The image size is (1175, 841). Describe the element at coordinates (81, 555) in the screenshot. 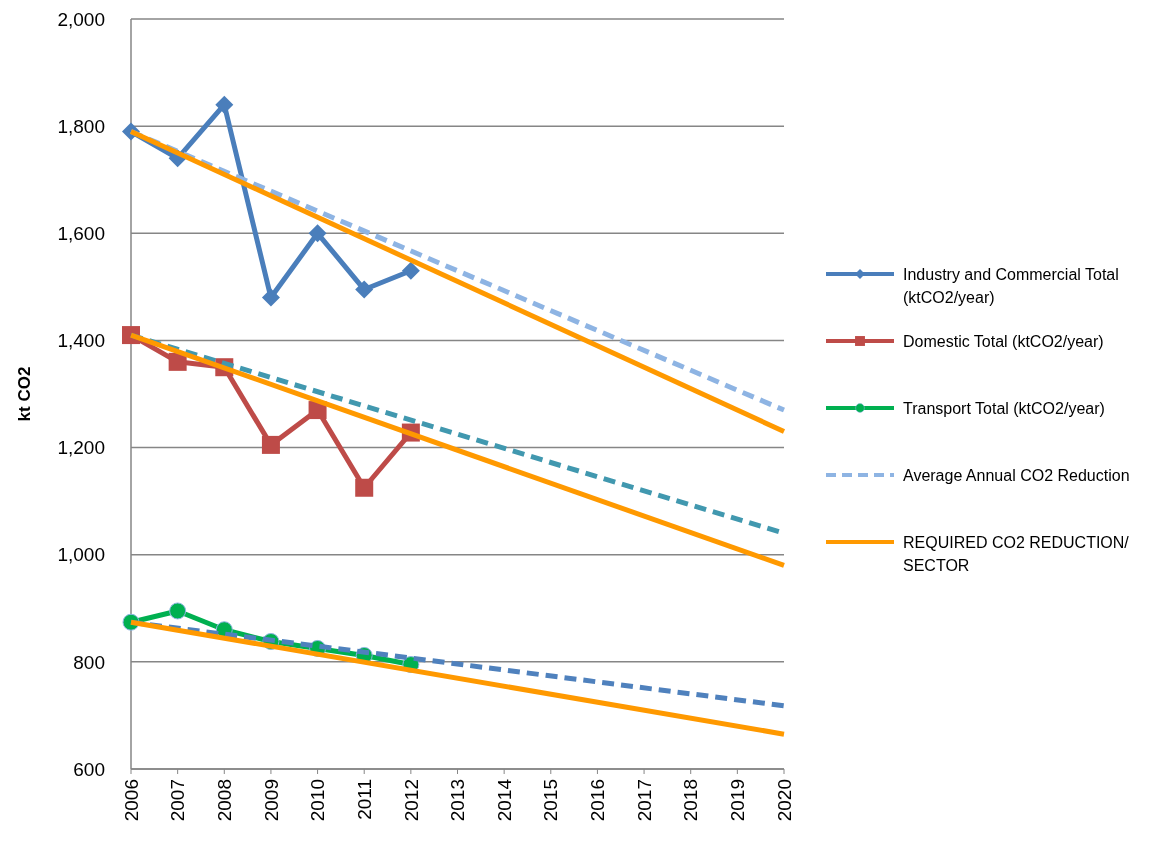

I see `y-tick-label: 1,000` at that location.